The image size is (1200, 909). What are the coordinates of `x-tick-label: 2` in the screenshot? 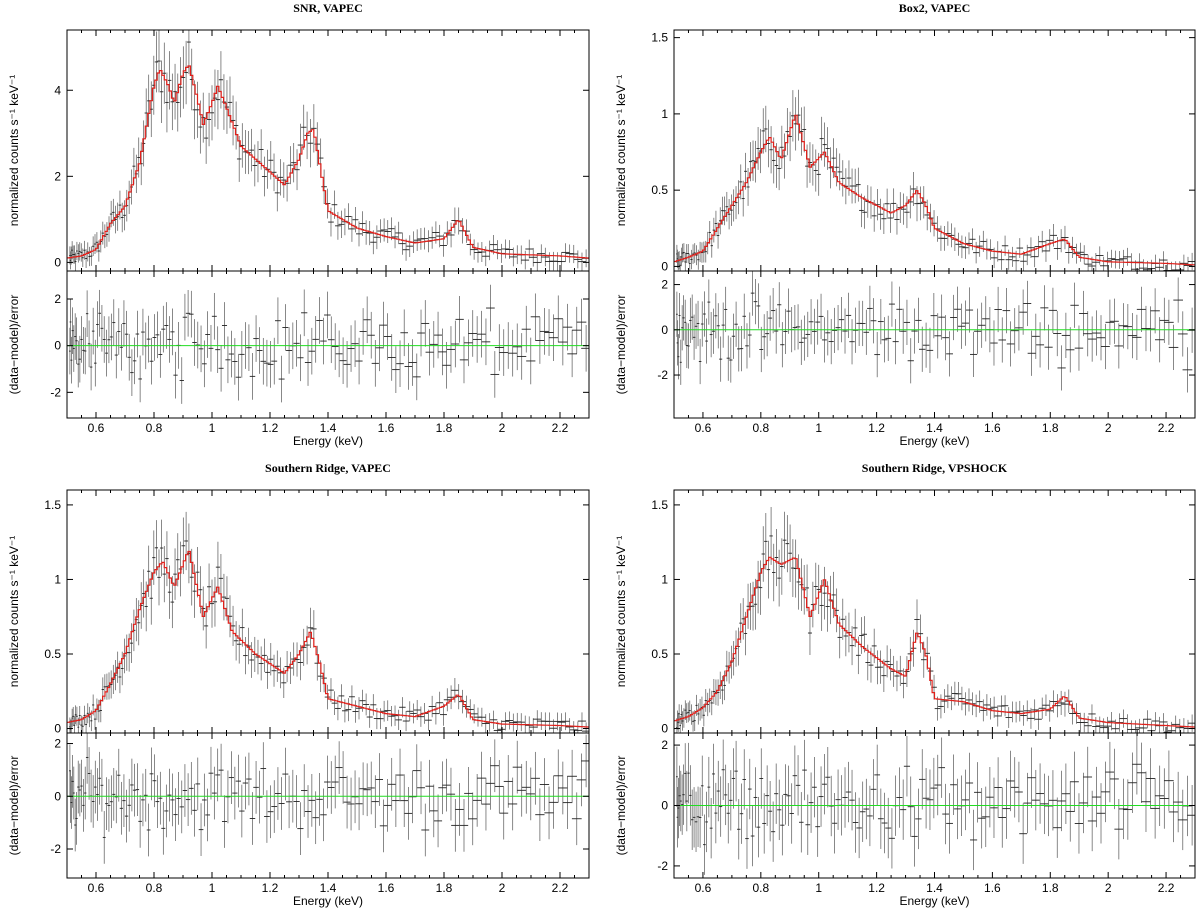 It's located at (1108, 888).